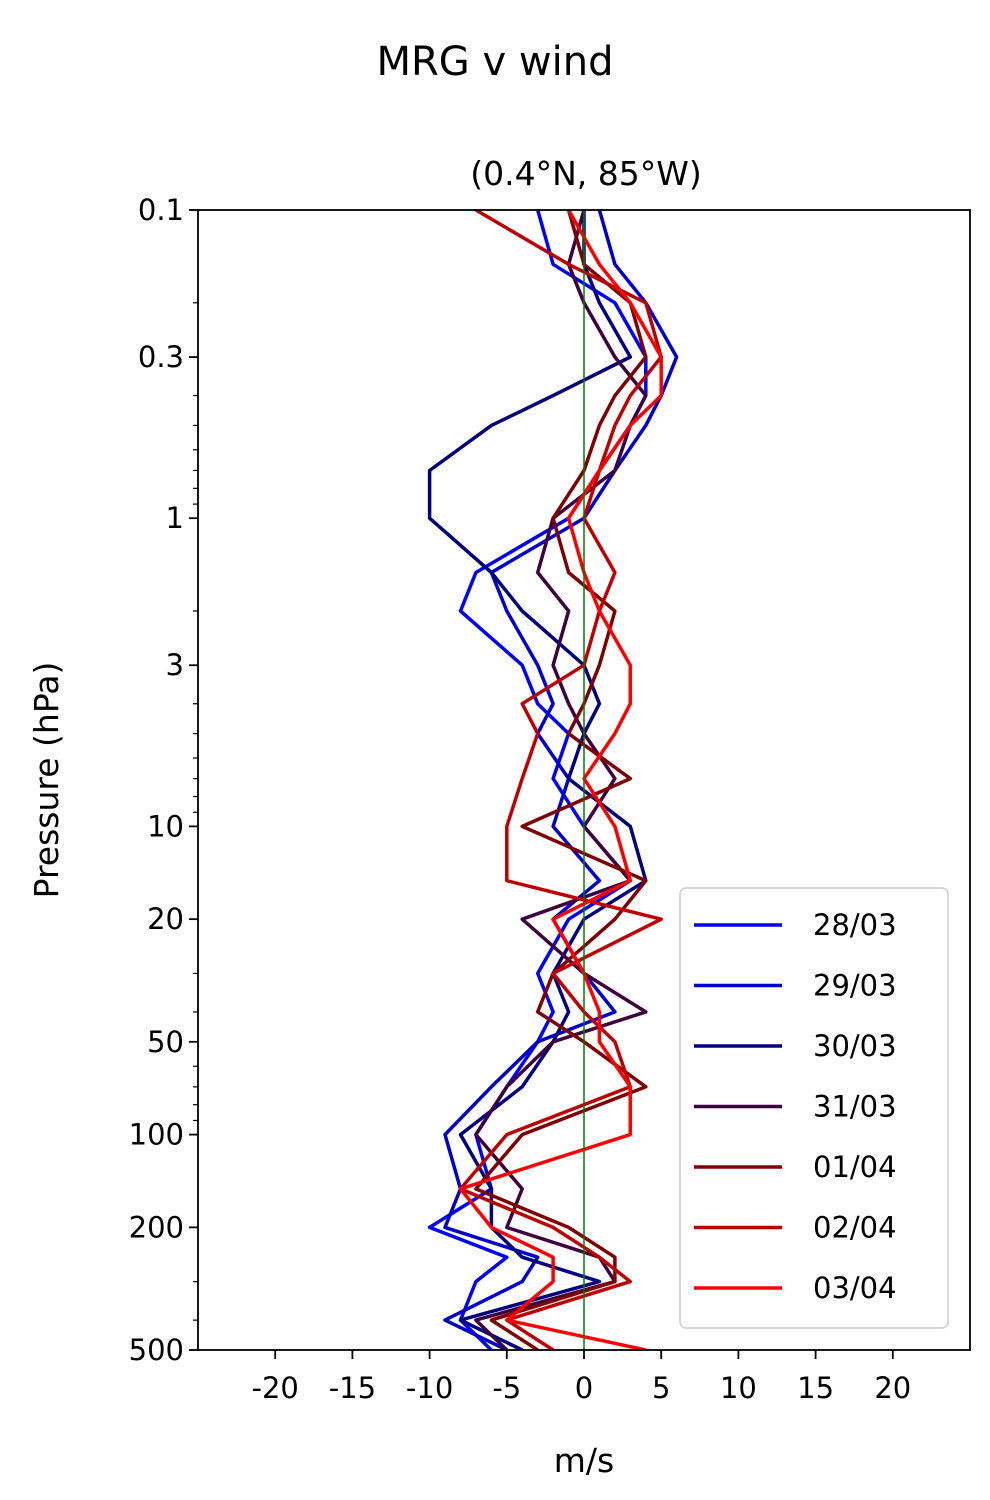 Image resolution: width=990 pixels, height=1500 pixels. I want to click on legend-items: 28/03 29/03 30/03 31/03 01/04 02/04 03/04, so click(795, 1106).